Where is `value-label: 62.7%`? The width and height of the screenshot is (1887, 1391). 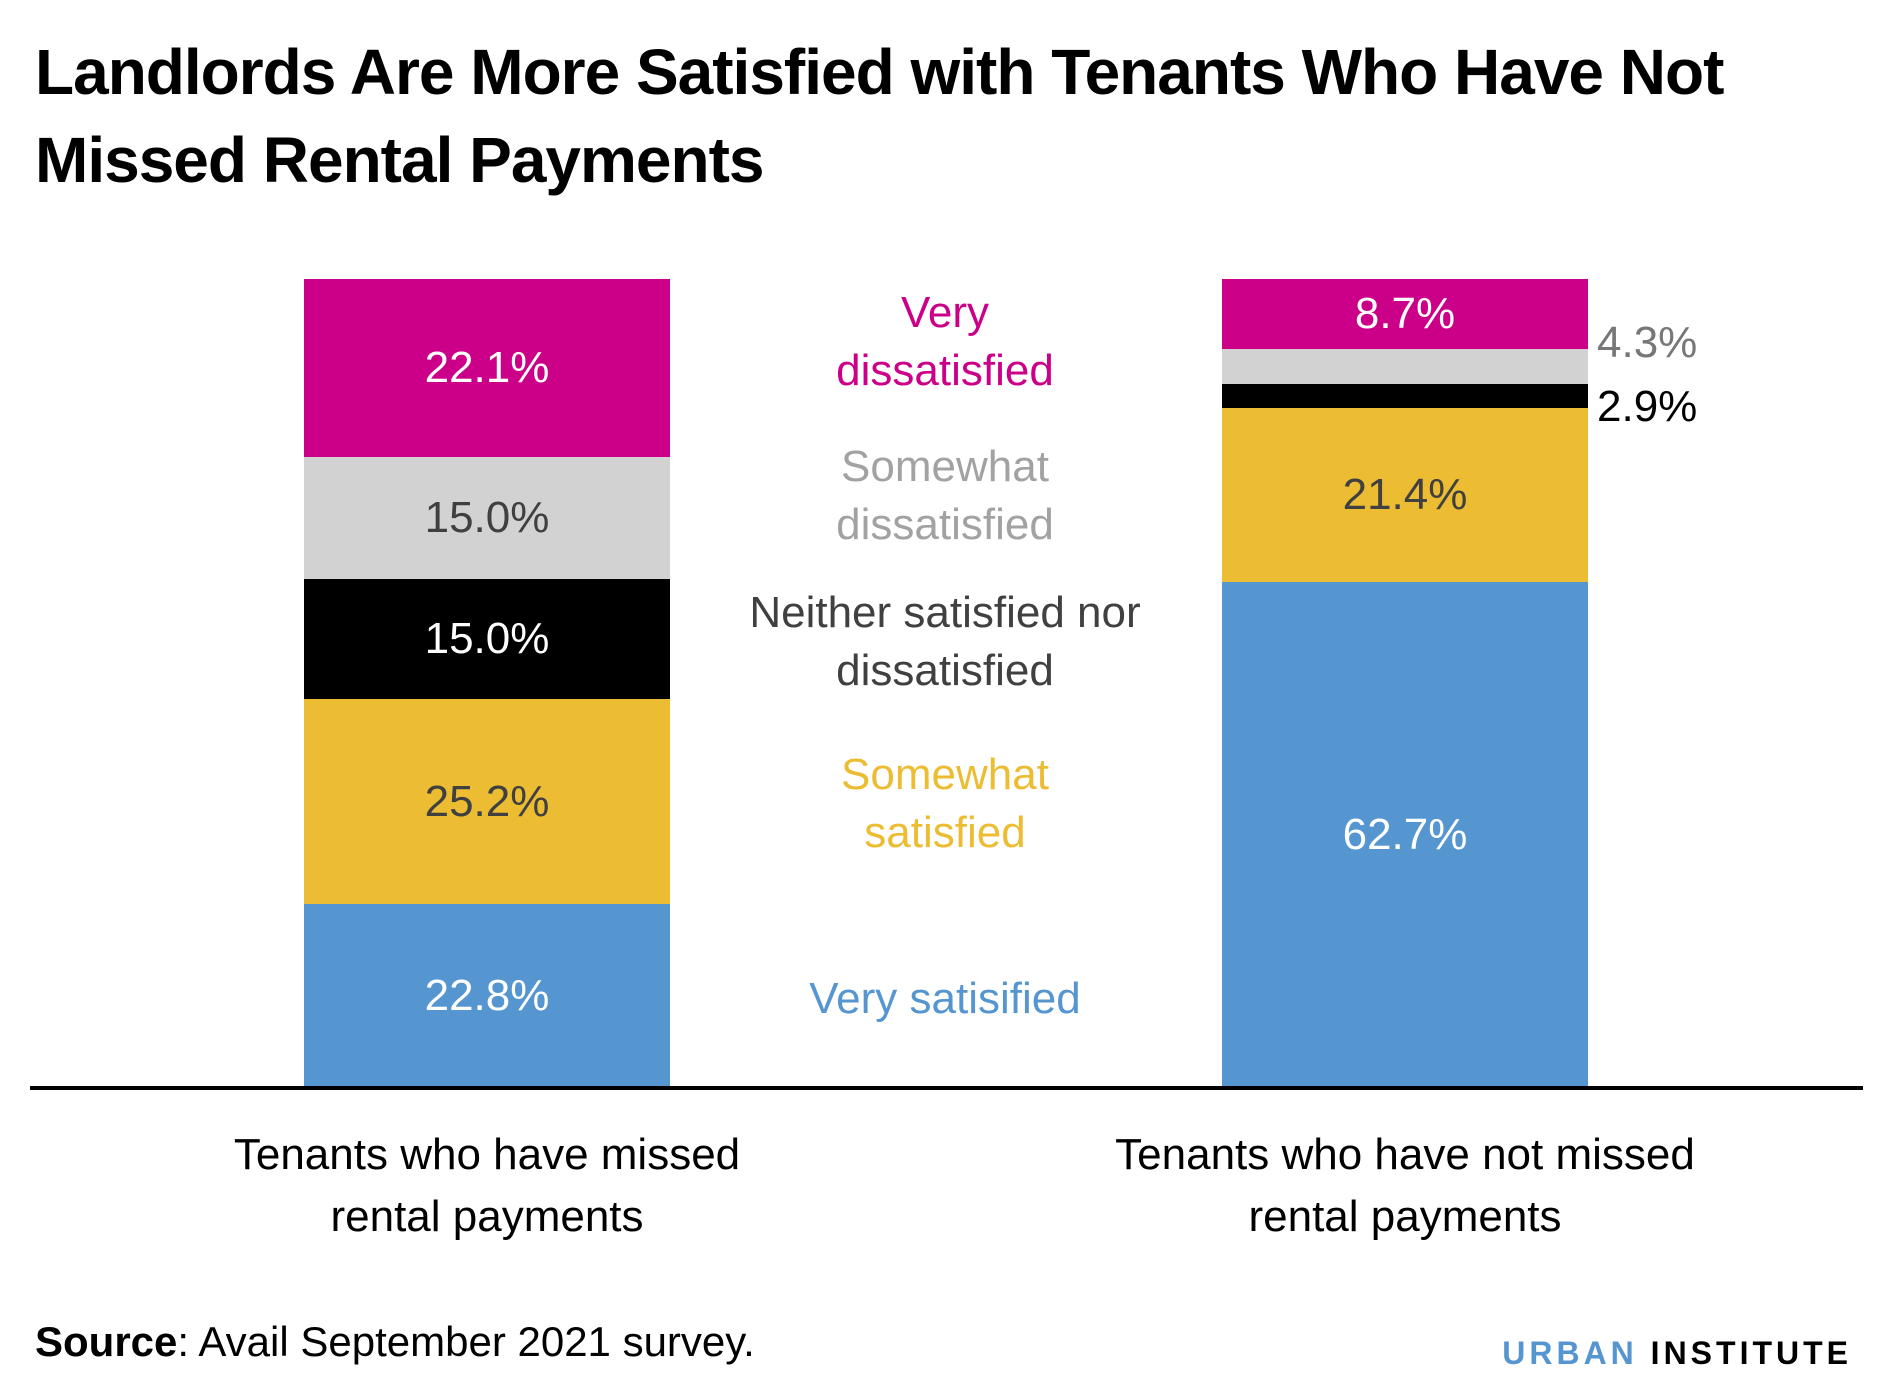
value-label: 62.7% is located at coordinates (1405, 834).